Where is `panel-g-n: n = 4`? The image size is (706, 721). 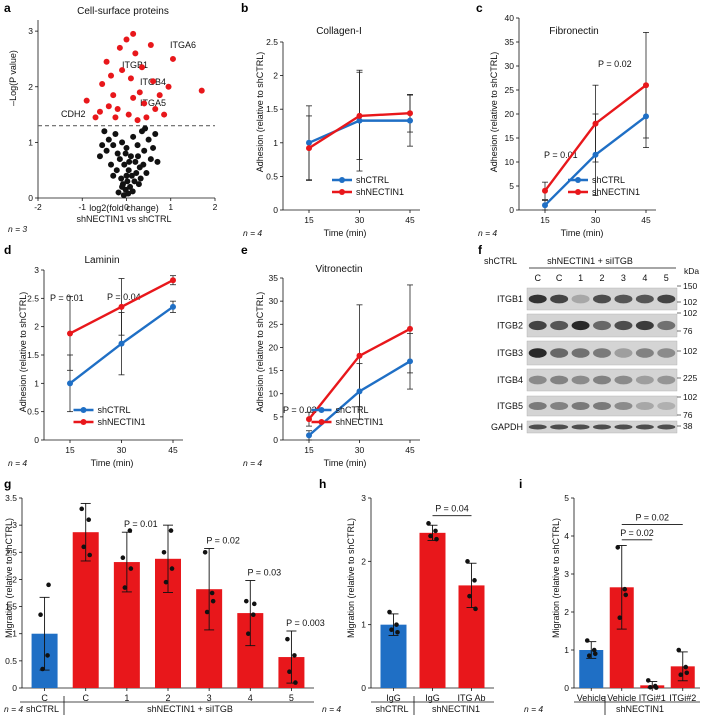 panel-g-n: n = 4 is located at coordinates (13, 709).